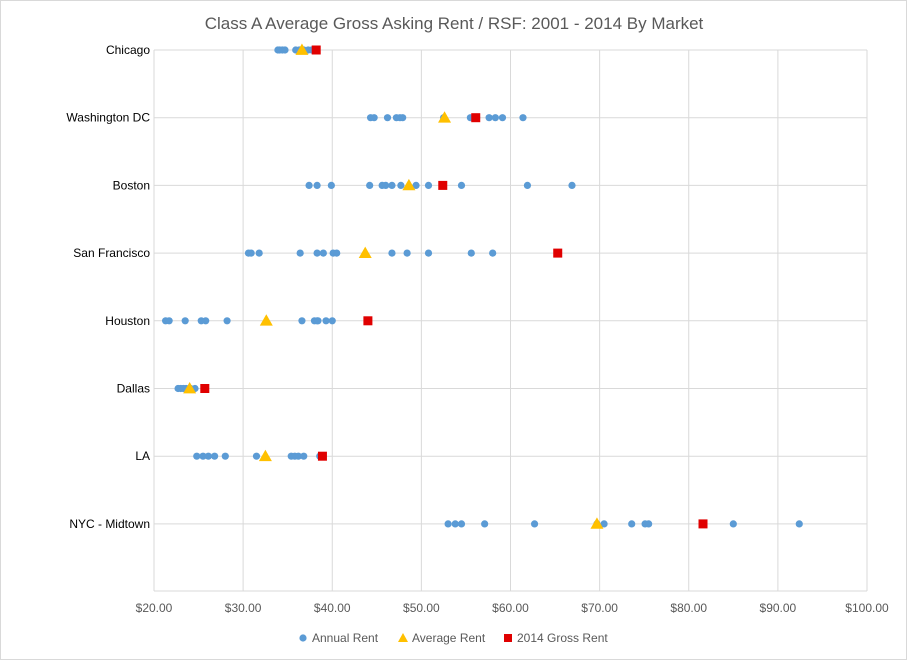 This screenshot has height=660, width=907. I want to click on legend-label: Average Rent, so click(449, 638).